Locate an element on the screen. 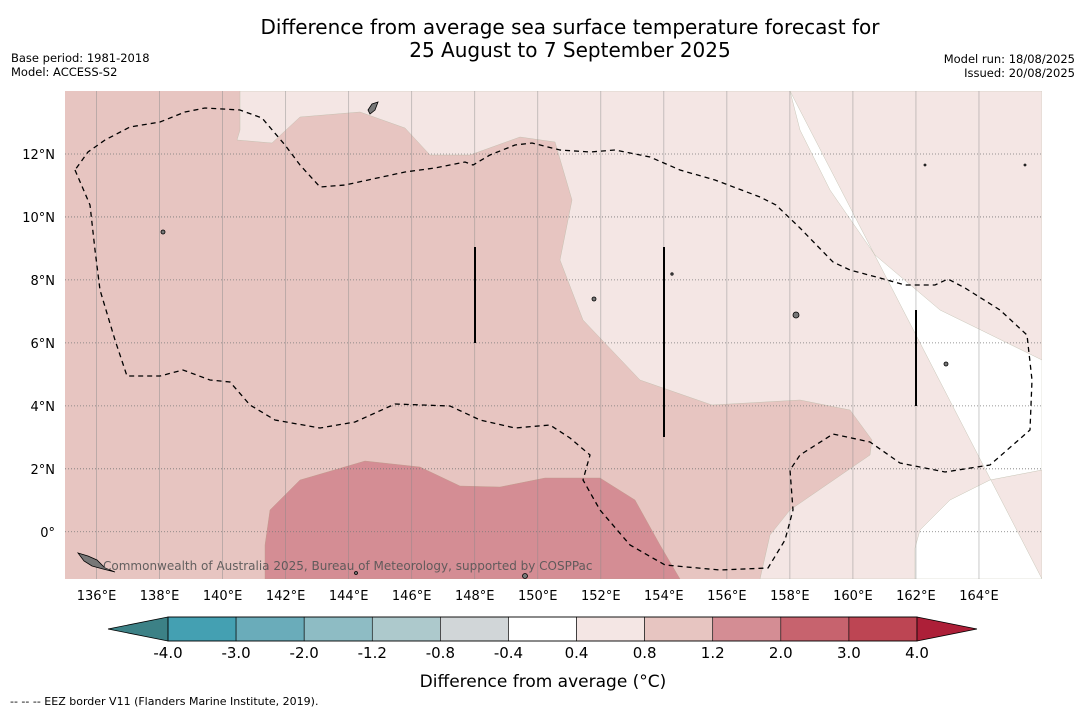 This screenshot has width=1085, height=713. longitude-tick-label: 146°E is located at coordinates (412, 596).